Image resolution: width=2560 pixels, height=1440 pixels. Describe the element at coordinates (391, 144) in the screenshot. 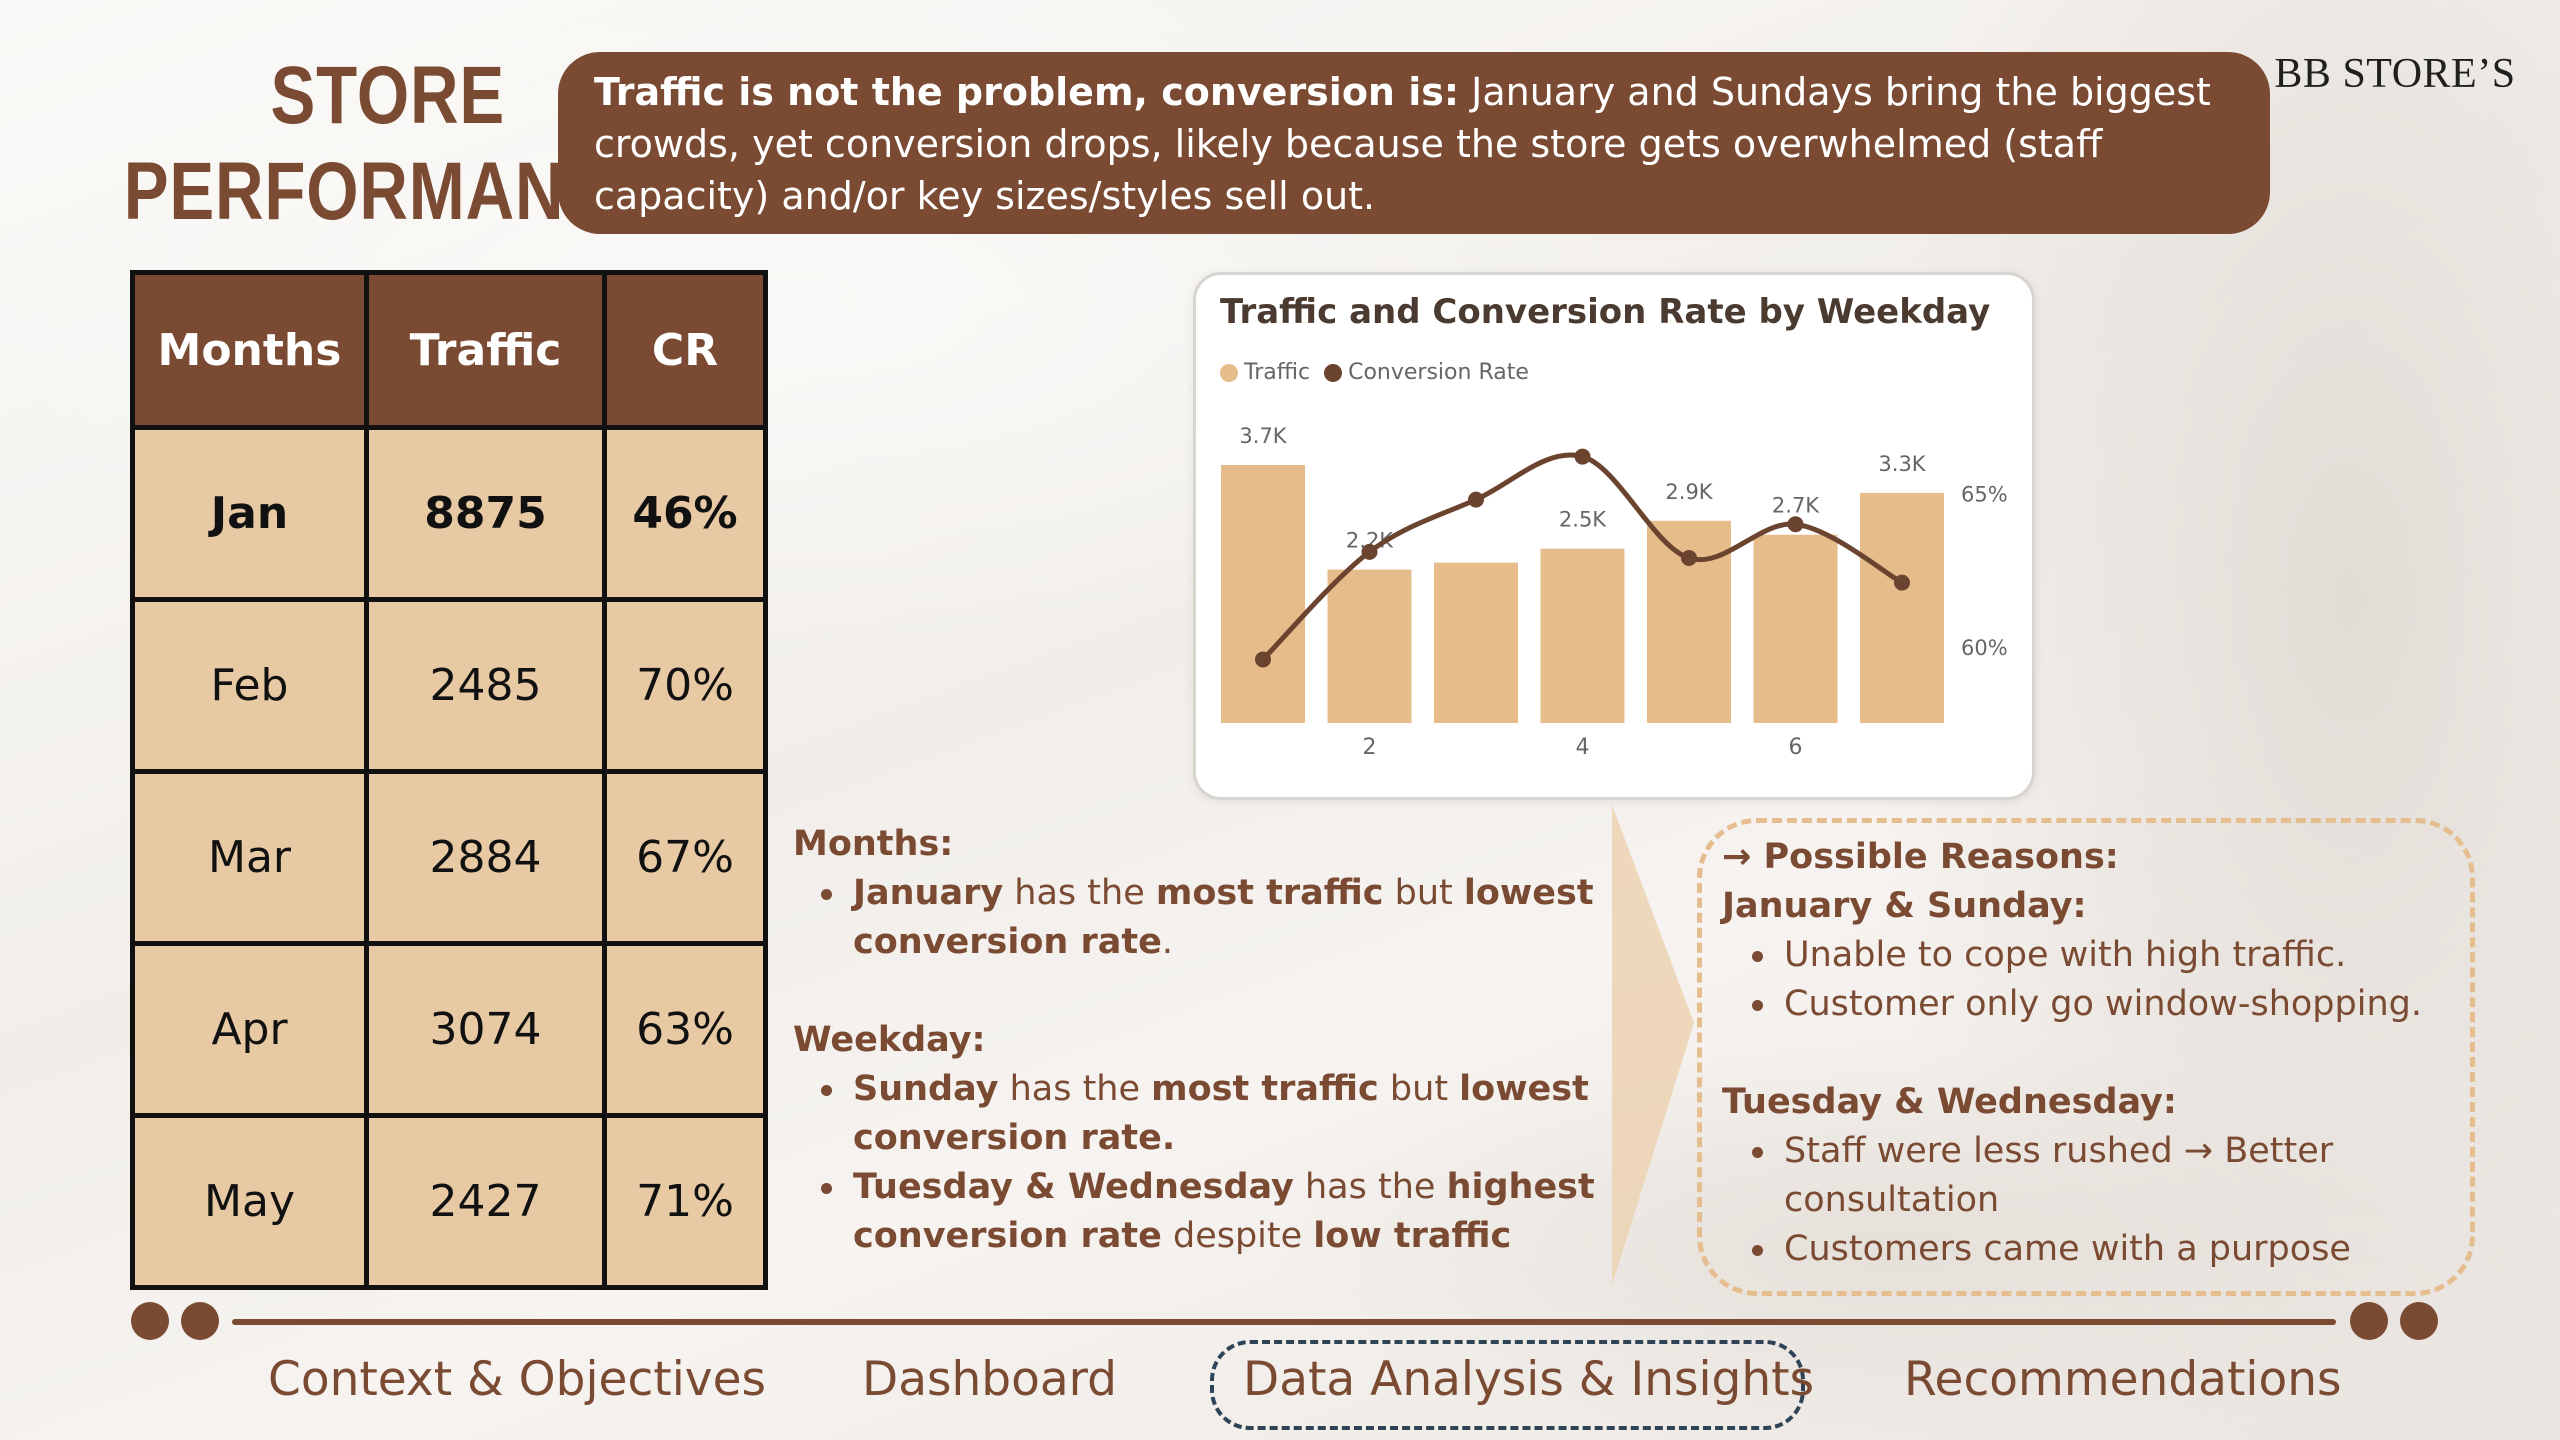

I see `page-title: STORE PERFORMANCE` at that location.